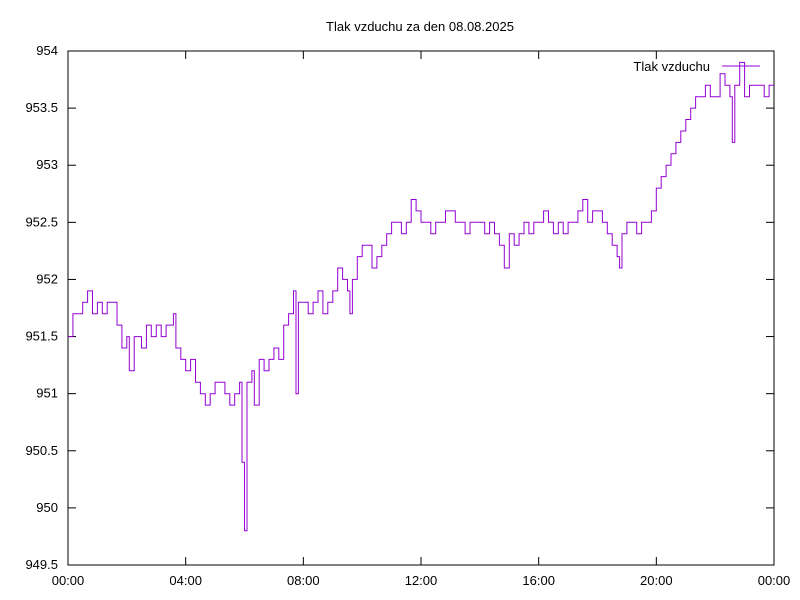 The width and height of the screenshot is (800, 600). I want to click on y-tick-label: 949.5, so click(41, 564).